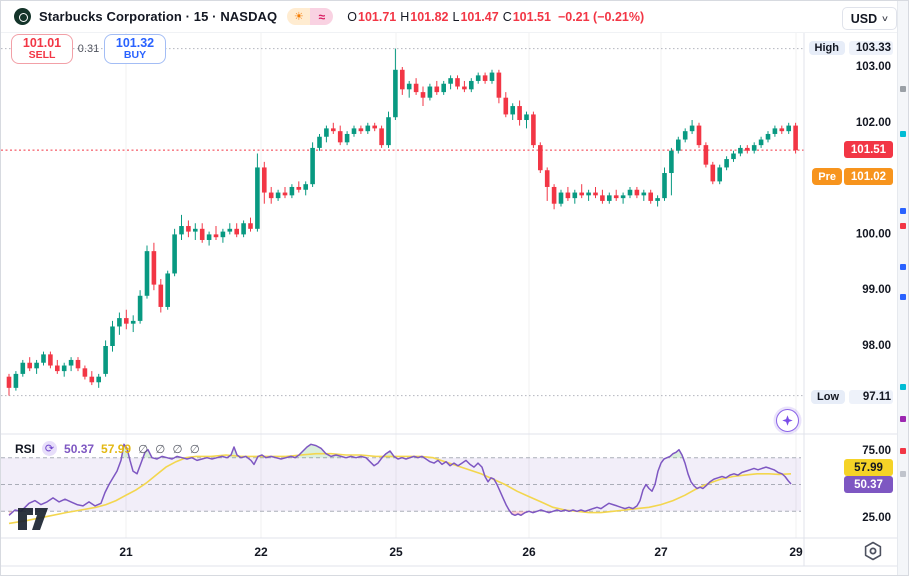 The image size is (909, 576). I want to click on currency-selector: USD ∨, so click(869, 18).